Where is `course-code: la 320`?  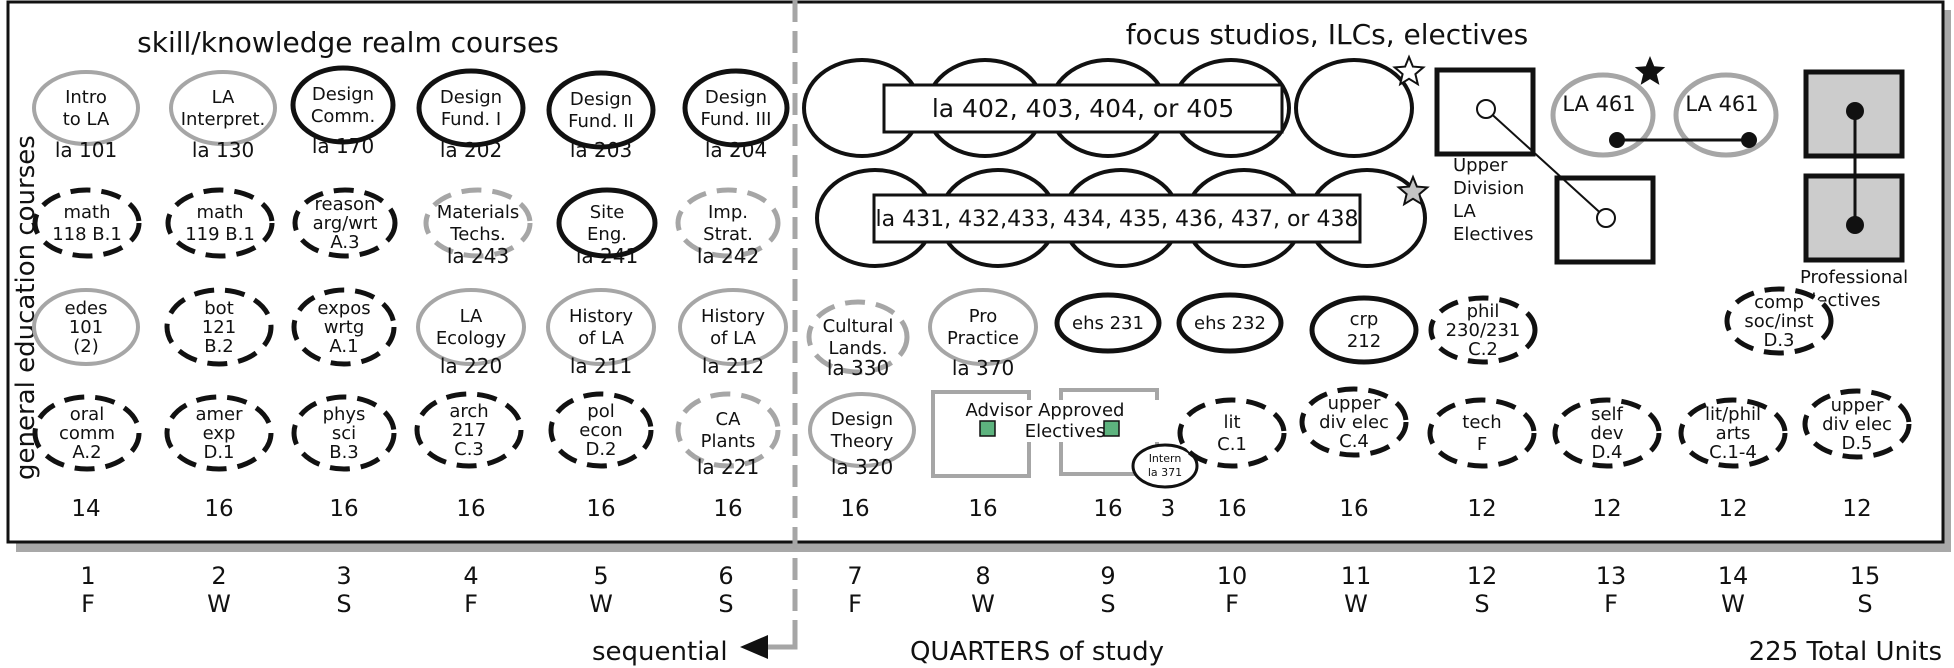
course-code: la 320 is located at coordinates (862, 467).